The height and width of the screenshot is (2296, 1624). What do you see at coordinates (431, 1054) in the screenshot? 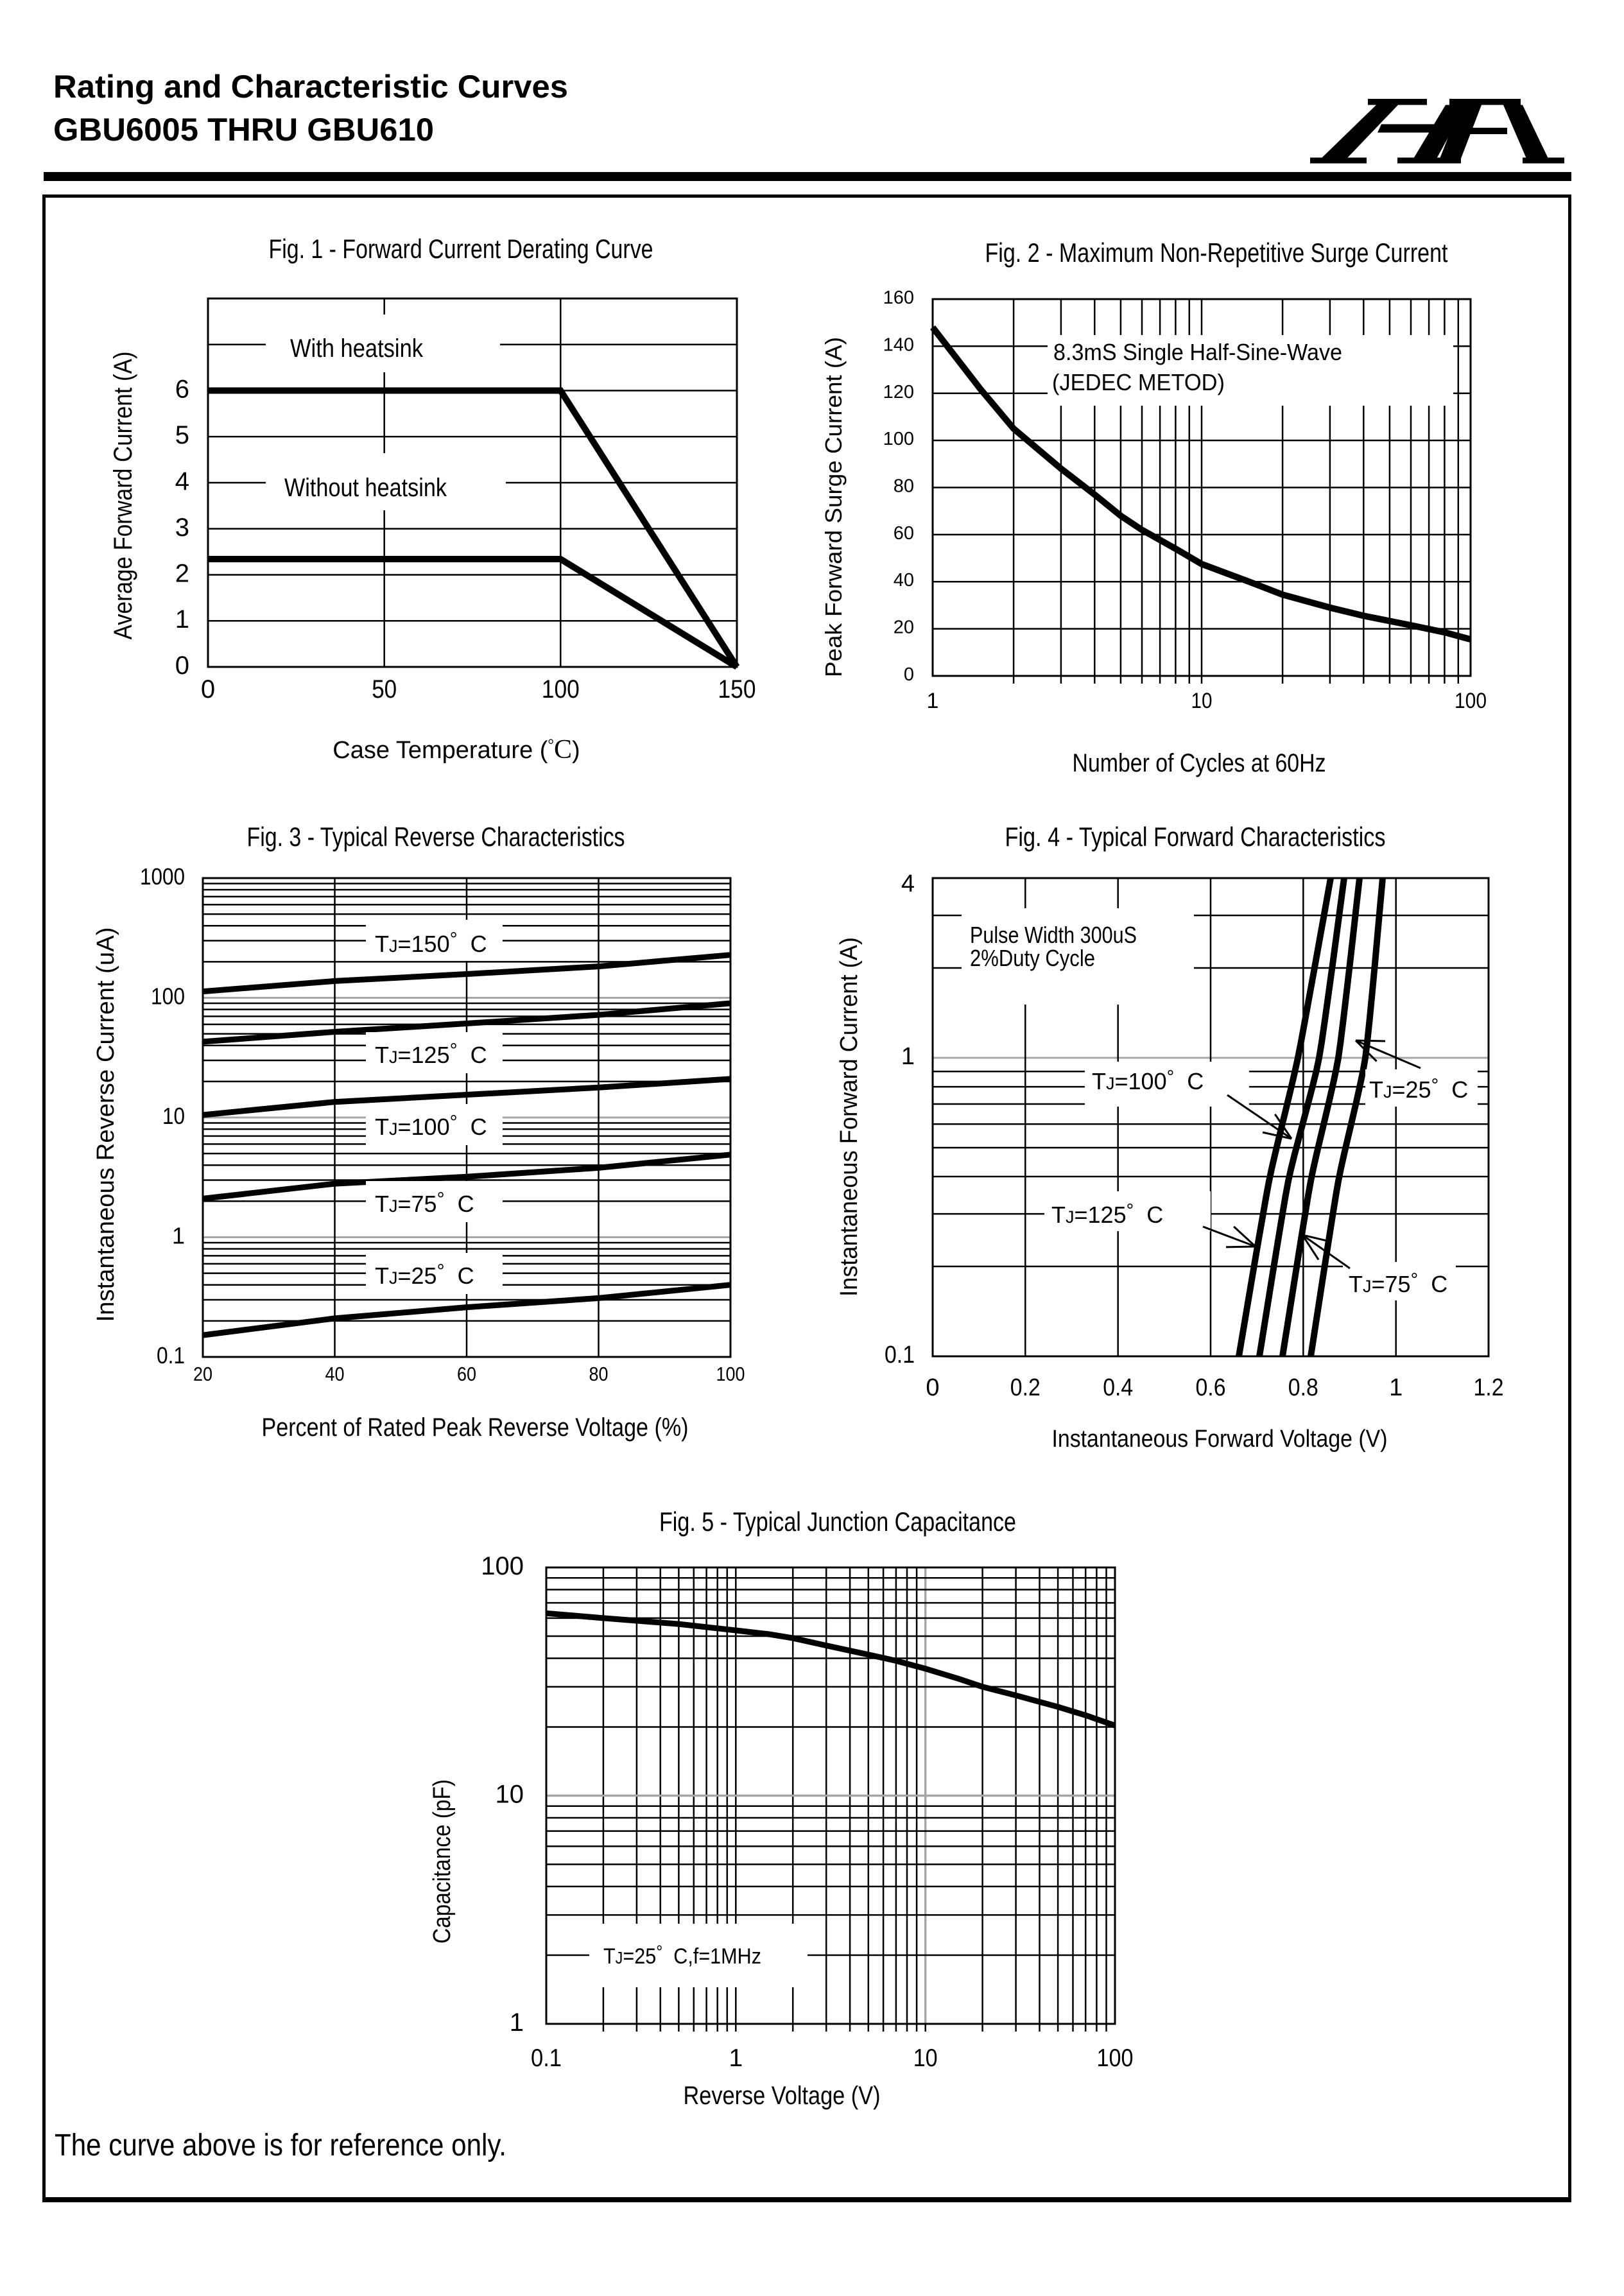
I see `svg-text: TJ=125° C` at bounding box center [431, 1054].